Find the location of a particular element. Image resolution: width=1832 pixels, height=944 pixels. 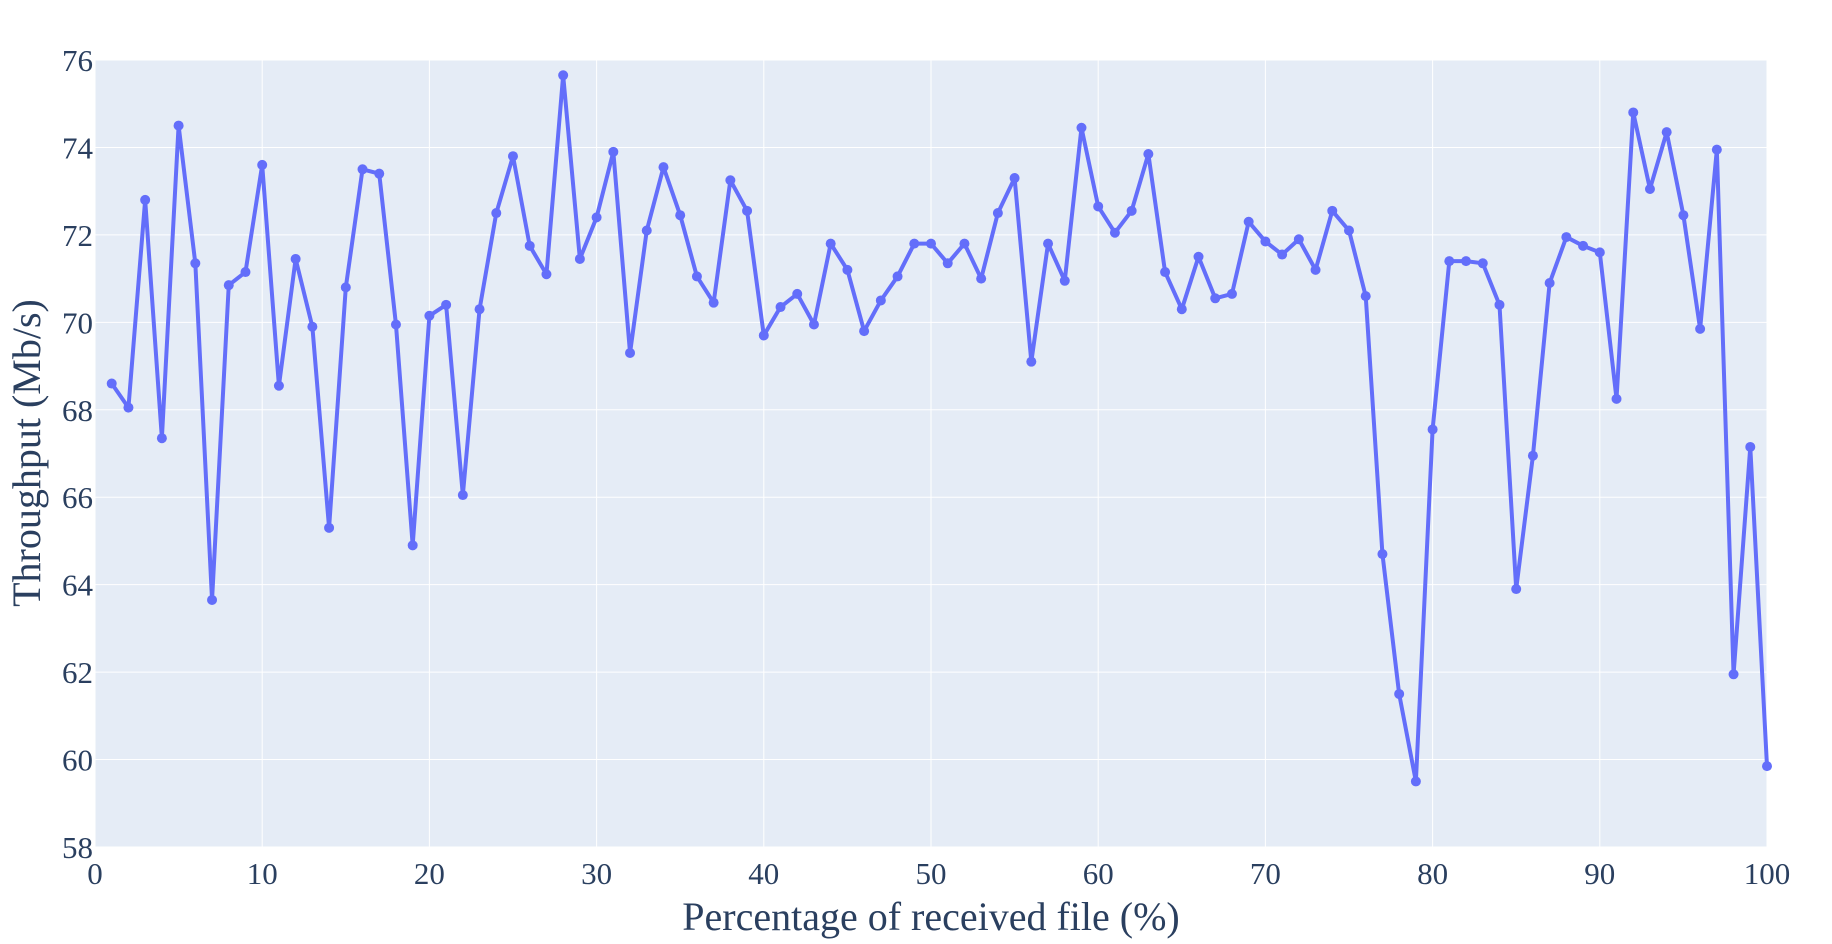

x-axis-ticks: 0 10 20 30 40 50 60 70 80 90 100 is located at coordinates (938, 873).